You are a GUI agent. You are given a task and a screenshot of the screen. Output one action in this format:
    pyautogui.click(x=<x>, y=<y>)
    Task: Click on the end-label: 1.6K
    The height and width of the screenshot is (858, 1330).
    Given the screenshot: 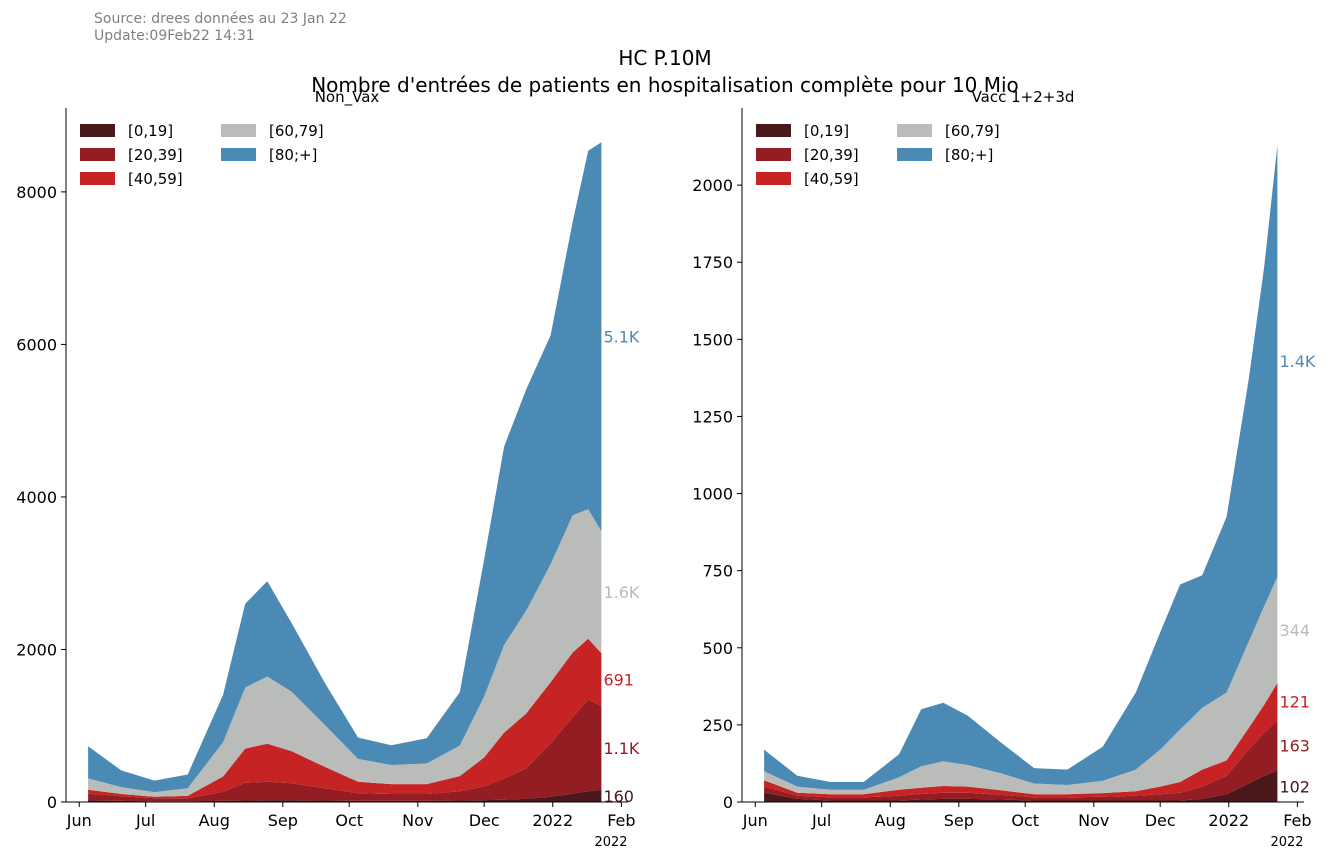 What is the action you would take?
    pyautogui.click(x=621, y=592)
    